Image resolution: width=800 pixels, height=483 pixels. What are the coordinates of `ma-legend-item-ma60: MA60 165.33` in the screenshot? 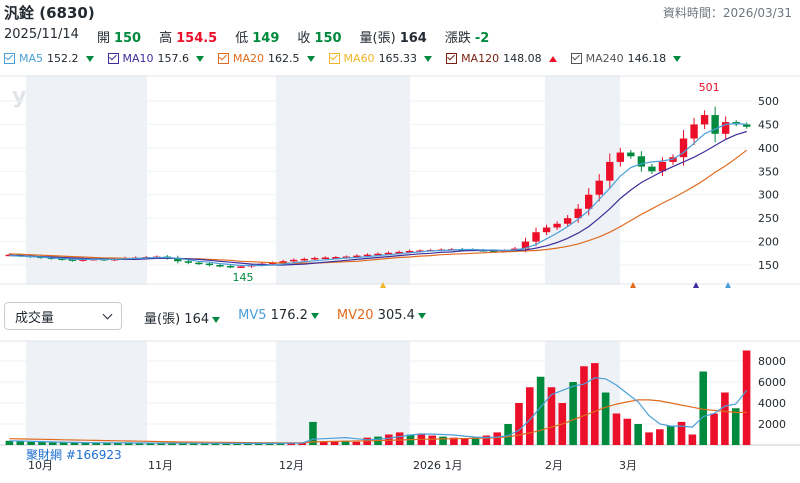 It's located at (380, 58).